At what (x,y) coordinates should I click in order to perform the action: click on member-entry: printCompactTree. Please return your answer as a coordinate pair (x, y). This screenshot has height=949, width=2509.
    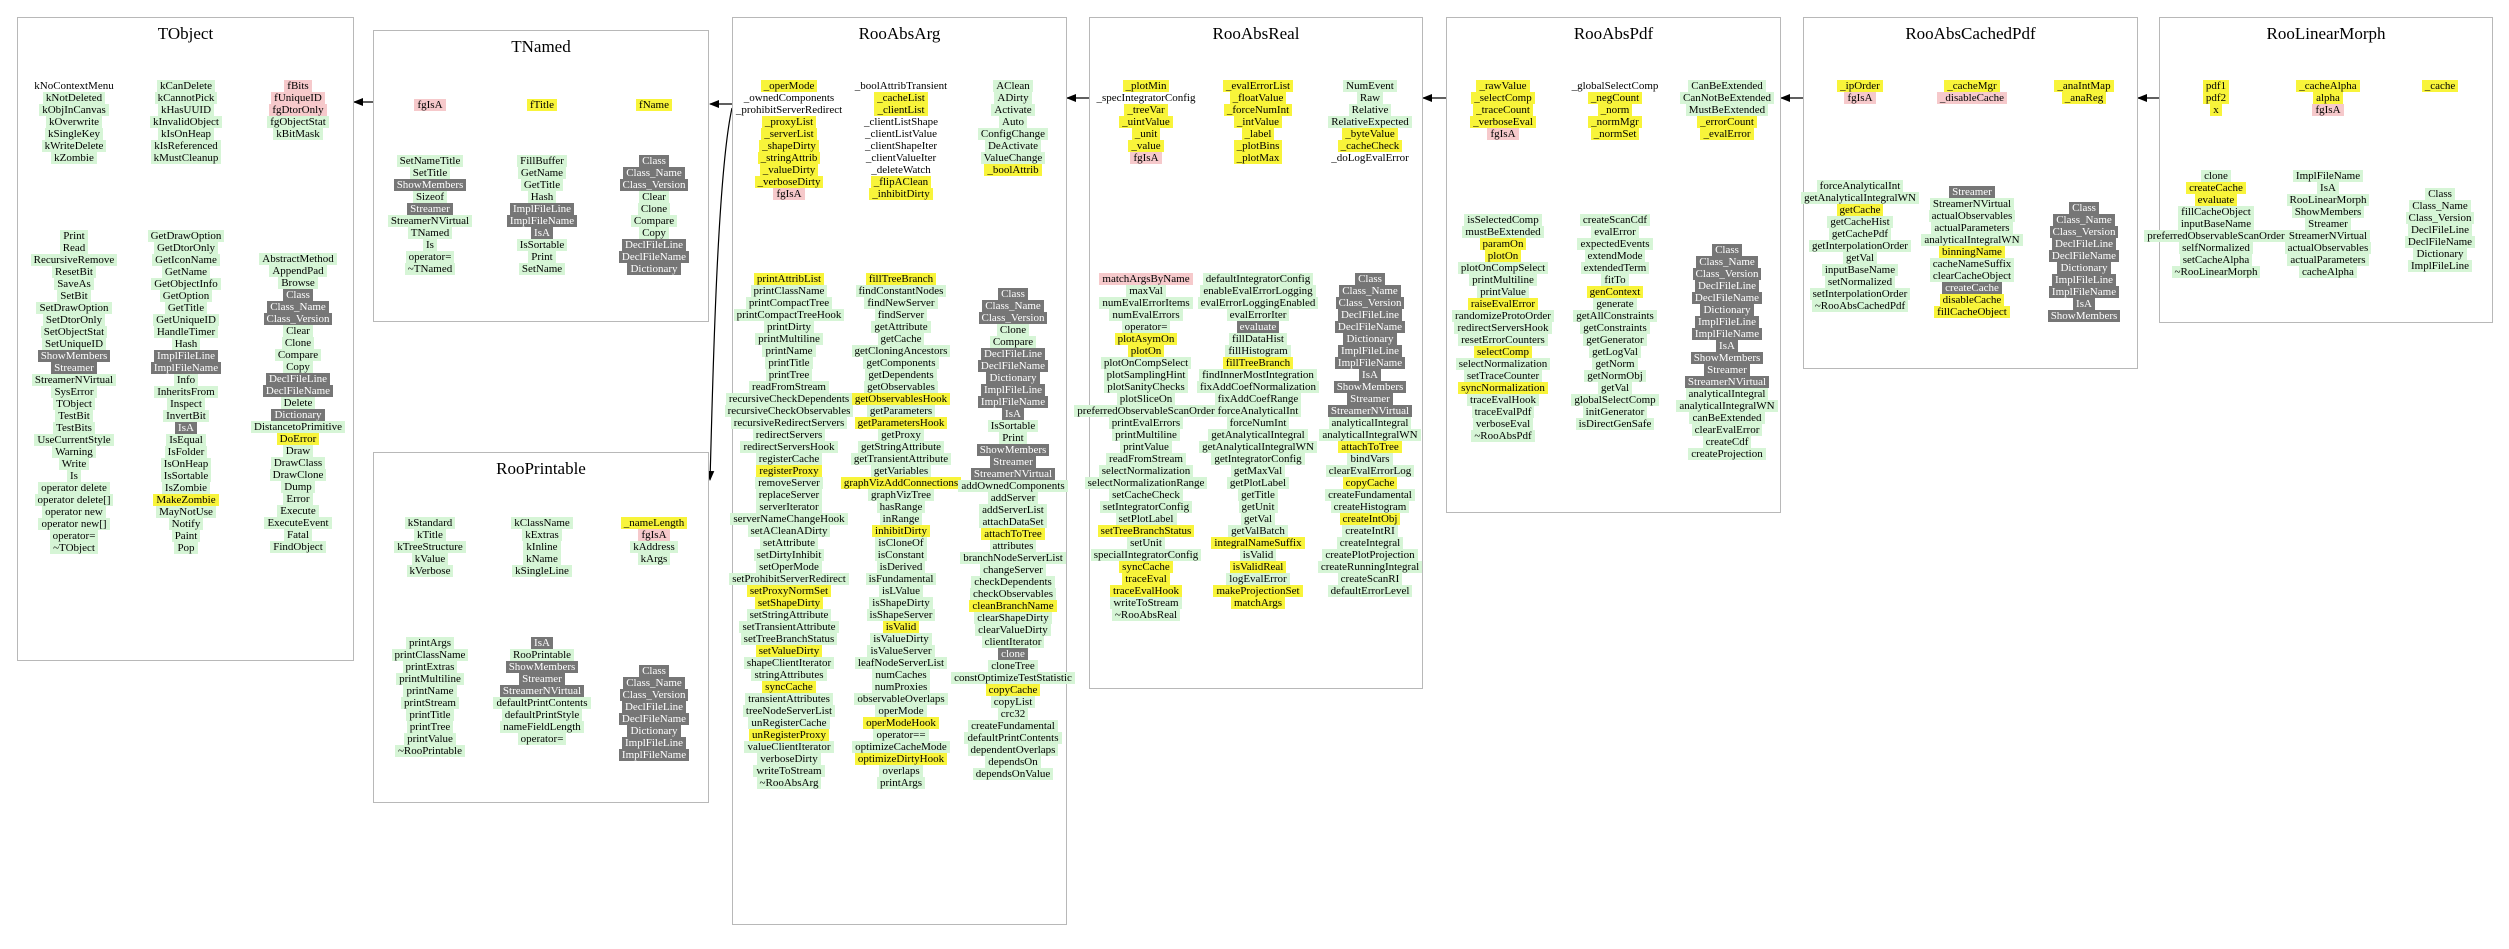
    Looking at the image, I should click on (789, 303).